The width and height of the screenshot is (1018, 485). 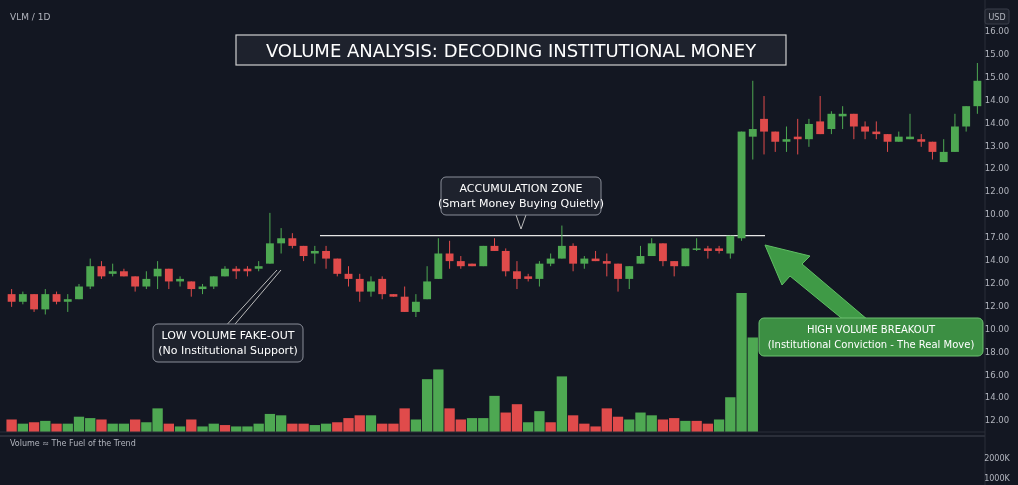 What do you see at coordinates (511, 50) in the screenshot?
I see `chart-title: VOLUME ANALYSIS: DECODING INSTITUTIONAL MONEY` at bounding box center [511, 50].